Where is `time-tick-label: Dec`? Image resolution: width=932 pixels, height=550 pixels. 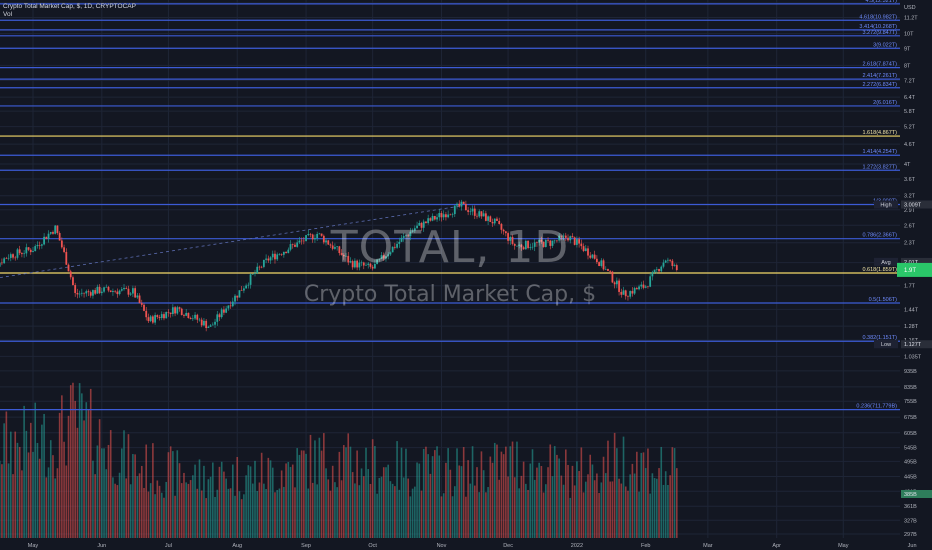
time-tick-label: Dec is located at coordinates (508, 546).